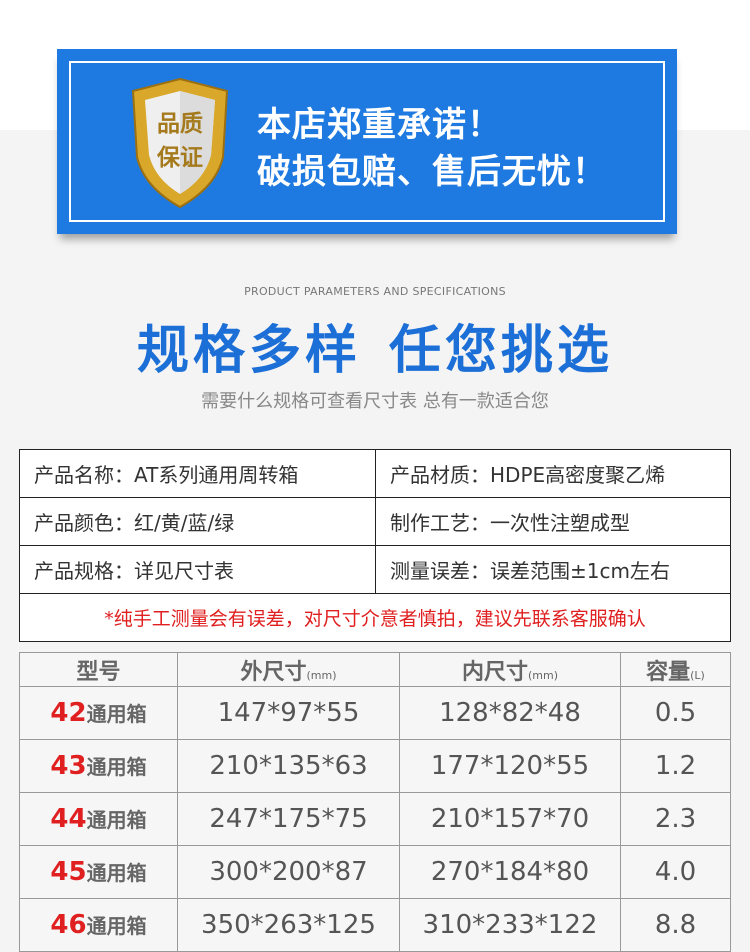 The height and width of the screenshot is (952, 750). Describe the element at coordinates (510, 713) in the screenshot. I see `inner-size-cell: 128*82*48` at that location.